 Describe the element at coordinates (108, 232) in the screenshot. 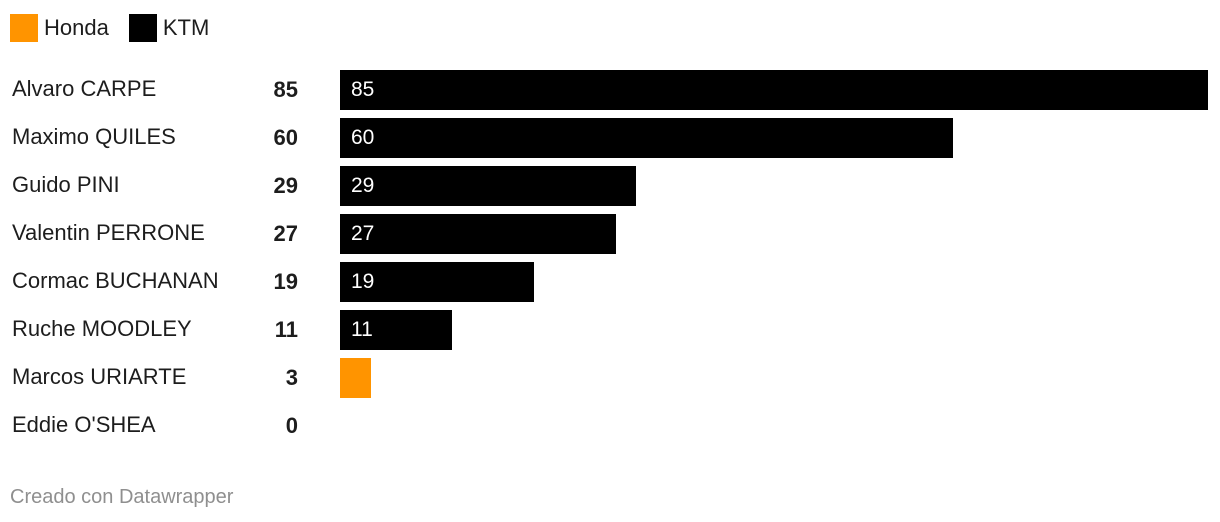

I see `rider-name: Valentin PERRONE` at that location.